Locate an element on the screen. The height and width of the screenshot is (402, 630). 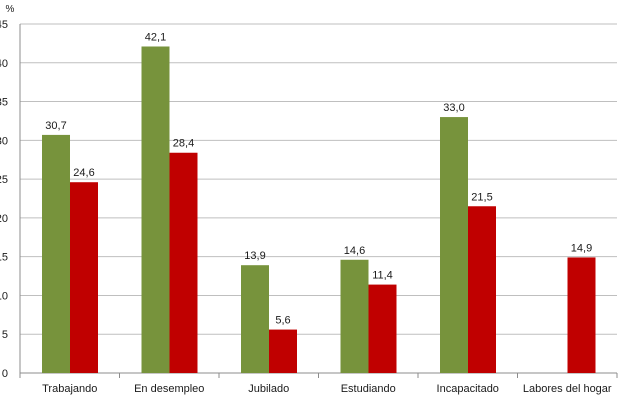
y-tick-label: 20 is located at coordinates (4, 219).